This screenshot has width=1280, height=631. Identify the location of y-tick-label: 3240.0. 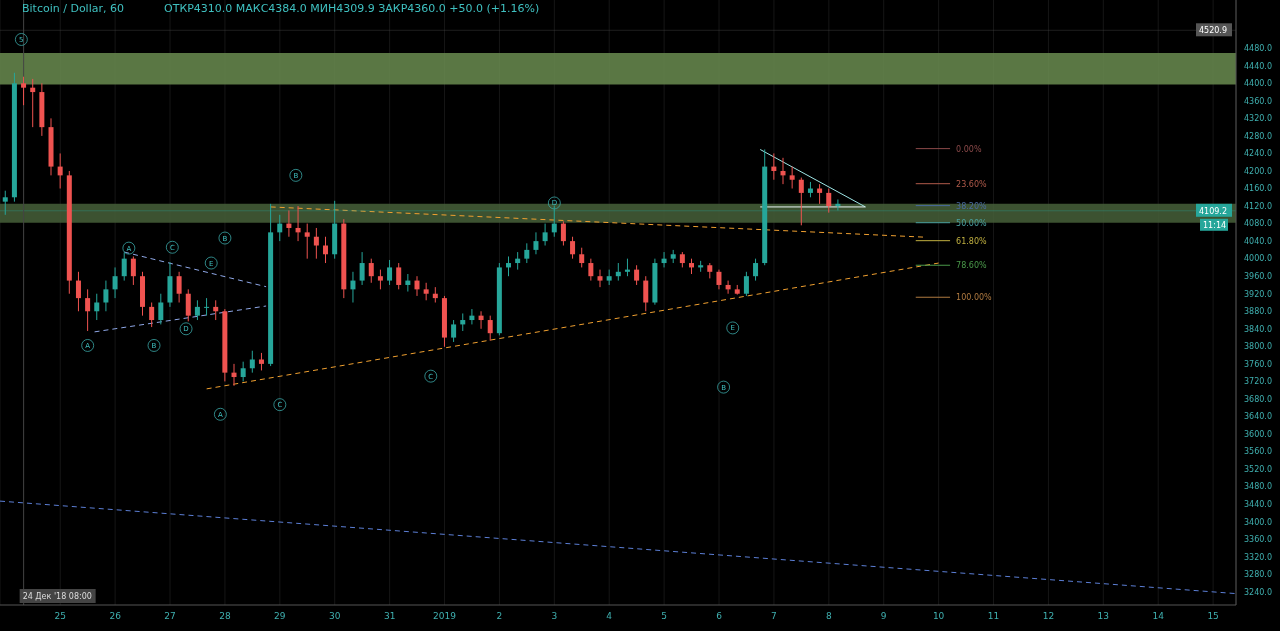
(1258, 592).